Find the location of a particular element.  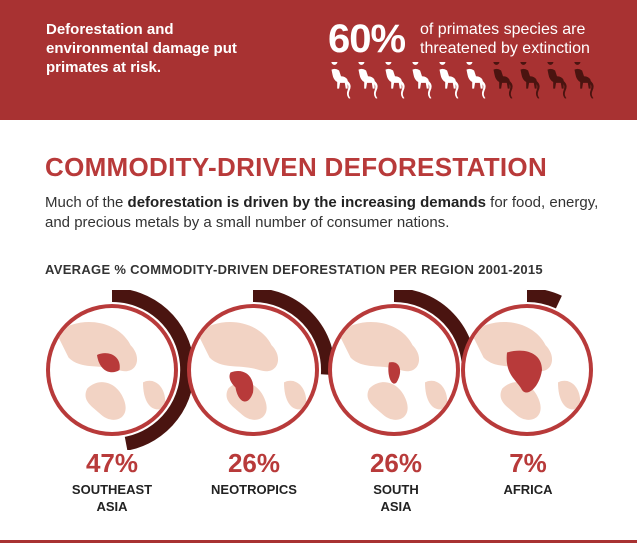

region-label-africa: AFRICA is located at coordinates (528, 489).